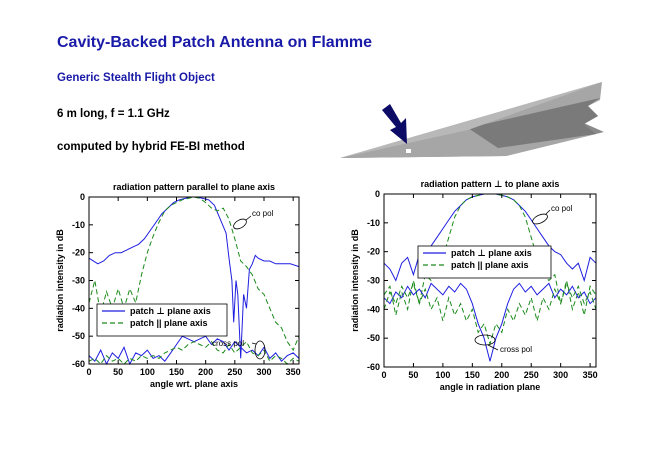 This screenshot has width=655, height=463. Describe the element at coordinates (194, 384) in the screenshot. I see `x-axis-label: angle wrt. plane axis` at that location.